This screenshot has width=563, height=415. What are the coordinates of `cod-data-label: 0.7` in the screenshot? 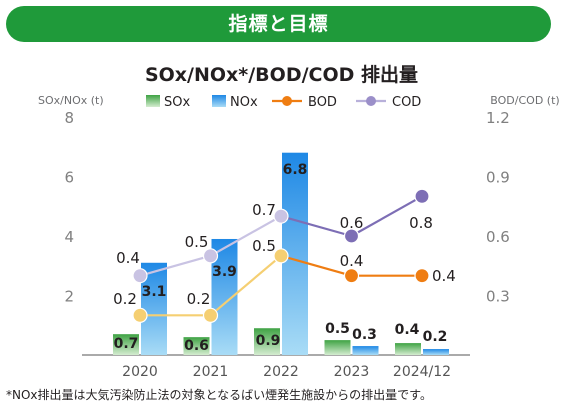 It's located at (264, 210).